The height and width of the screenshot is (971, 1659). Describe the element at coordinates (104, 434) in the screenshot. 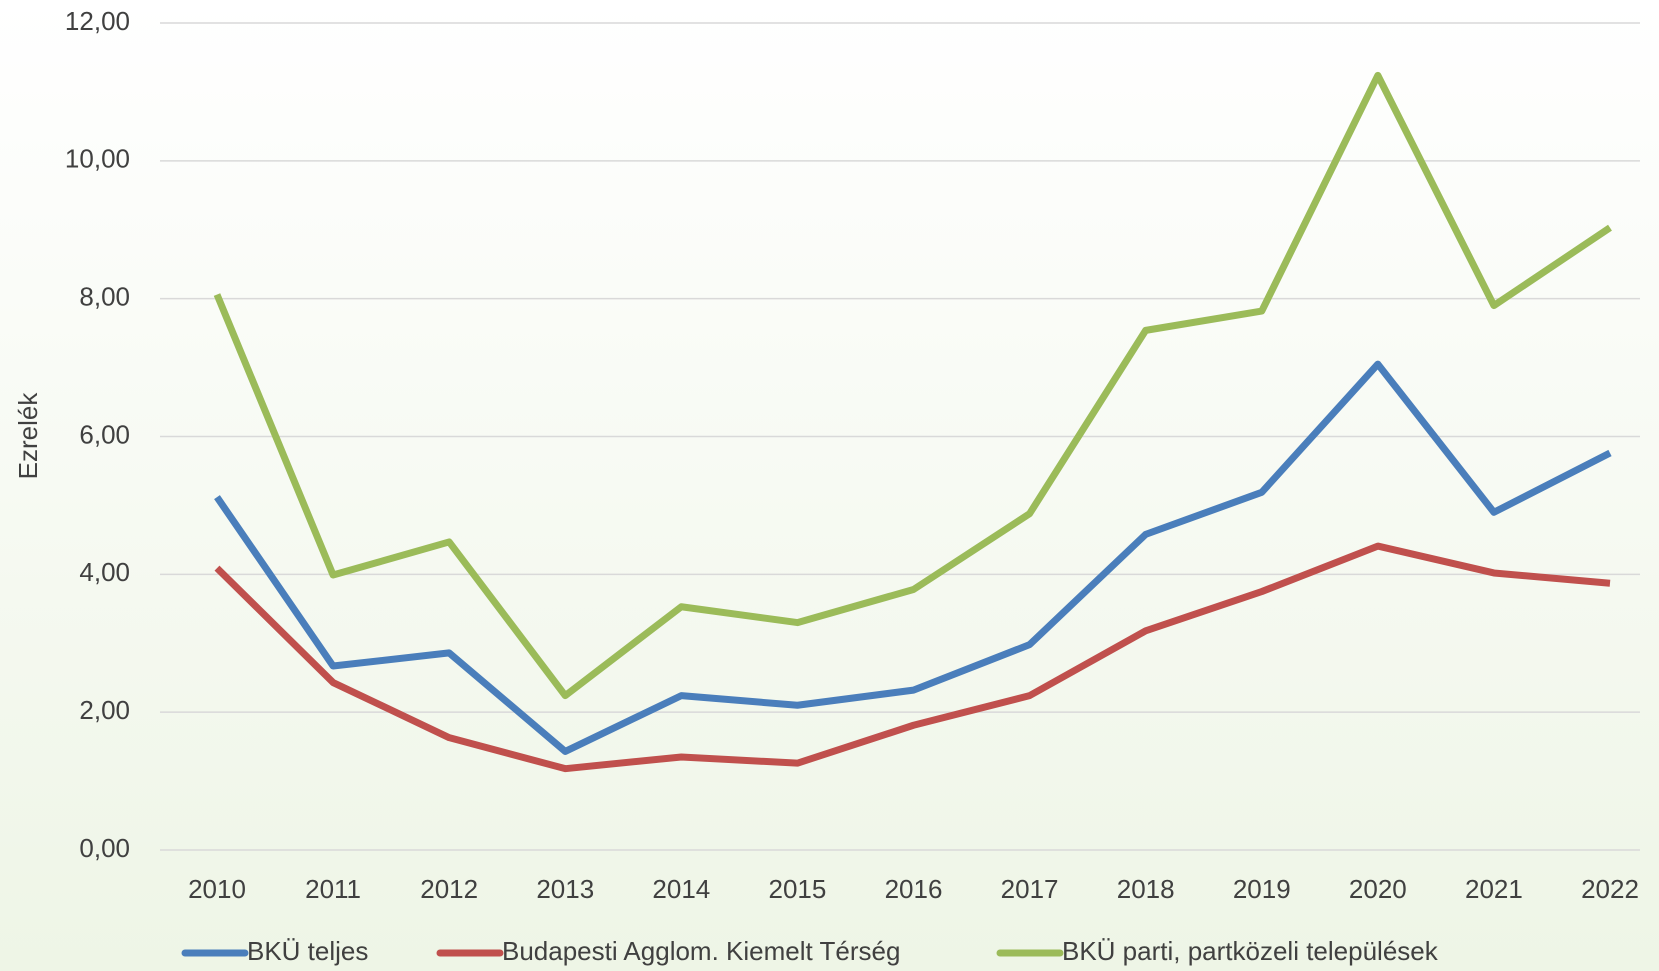

I see `y-tick-label: 6,00` at that location.